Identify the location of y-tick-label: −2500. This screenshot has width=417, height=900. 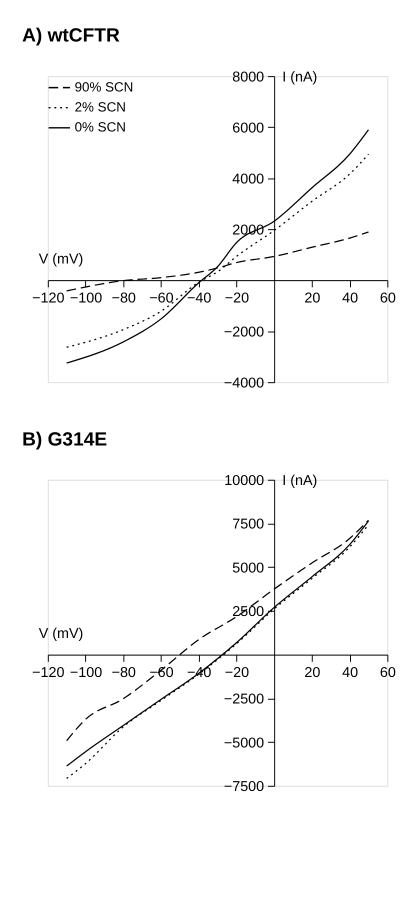
(244, 700).